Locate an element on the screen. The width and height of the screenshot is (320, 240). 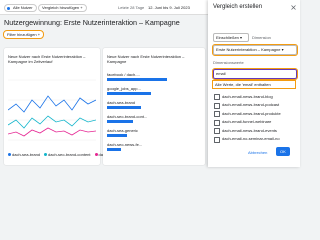
match-all-option: Alle Werte, die 'email' enthalten is located at coordinates (254, 84).